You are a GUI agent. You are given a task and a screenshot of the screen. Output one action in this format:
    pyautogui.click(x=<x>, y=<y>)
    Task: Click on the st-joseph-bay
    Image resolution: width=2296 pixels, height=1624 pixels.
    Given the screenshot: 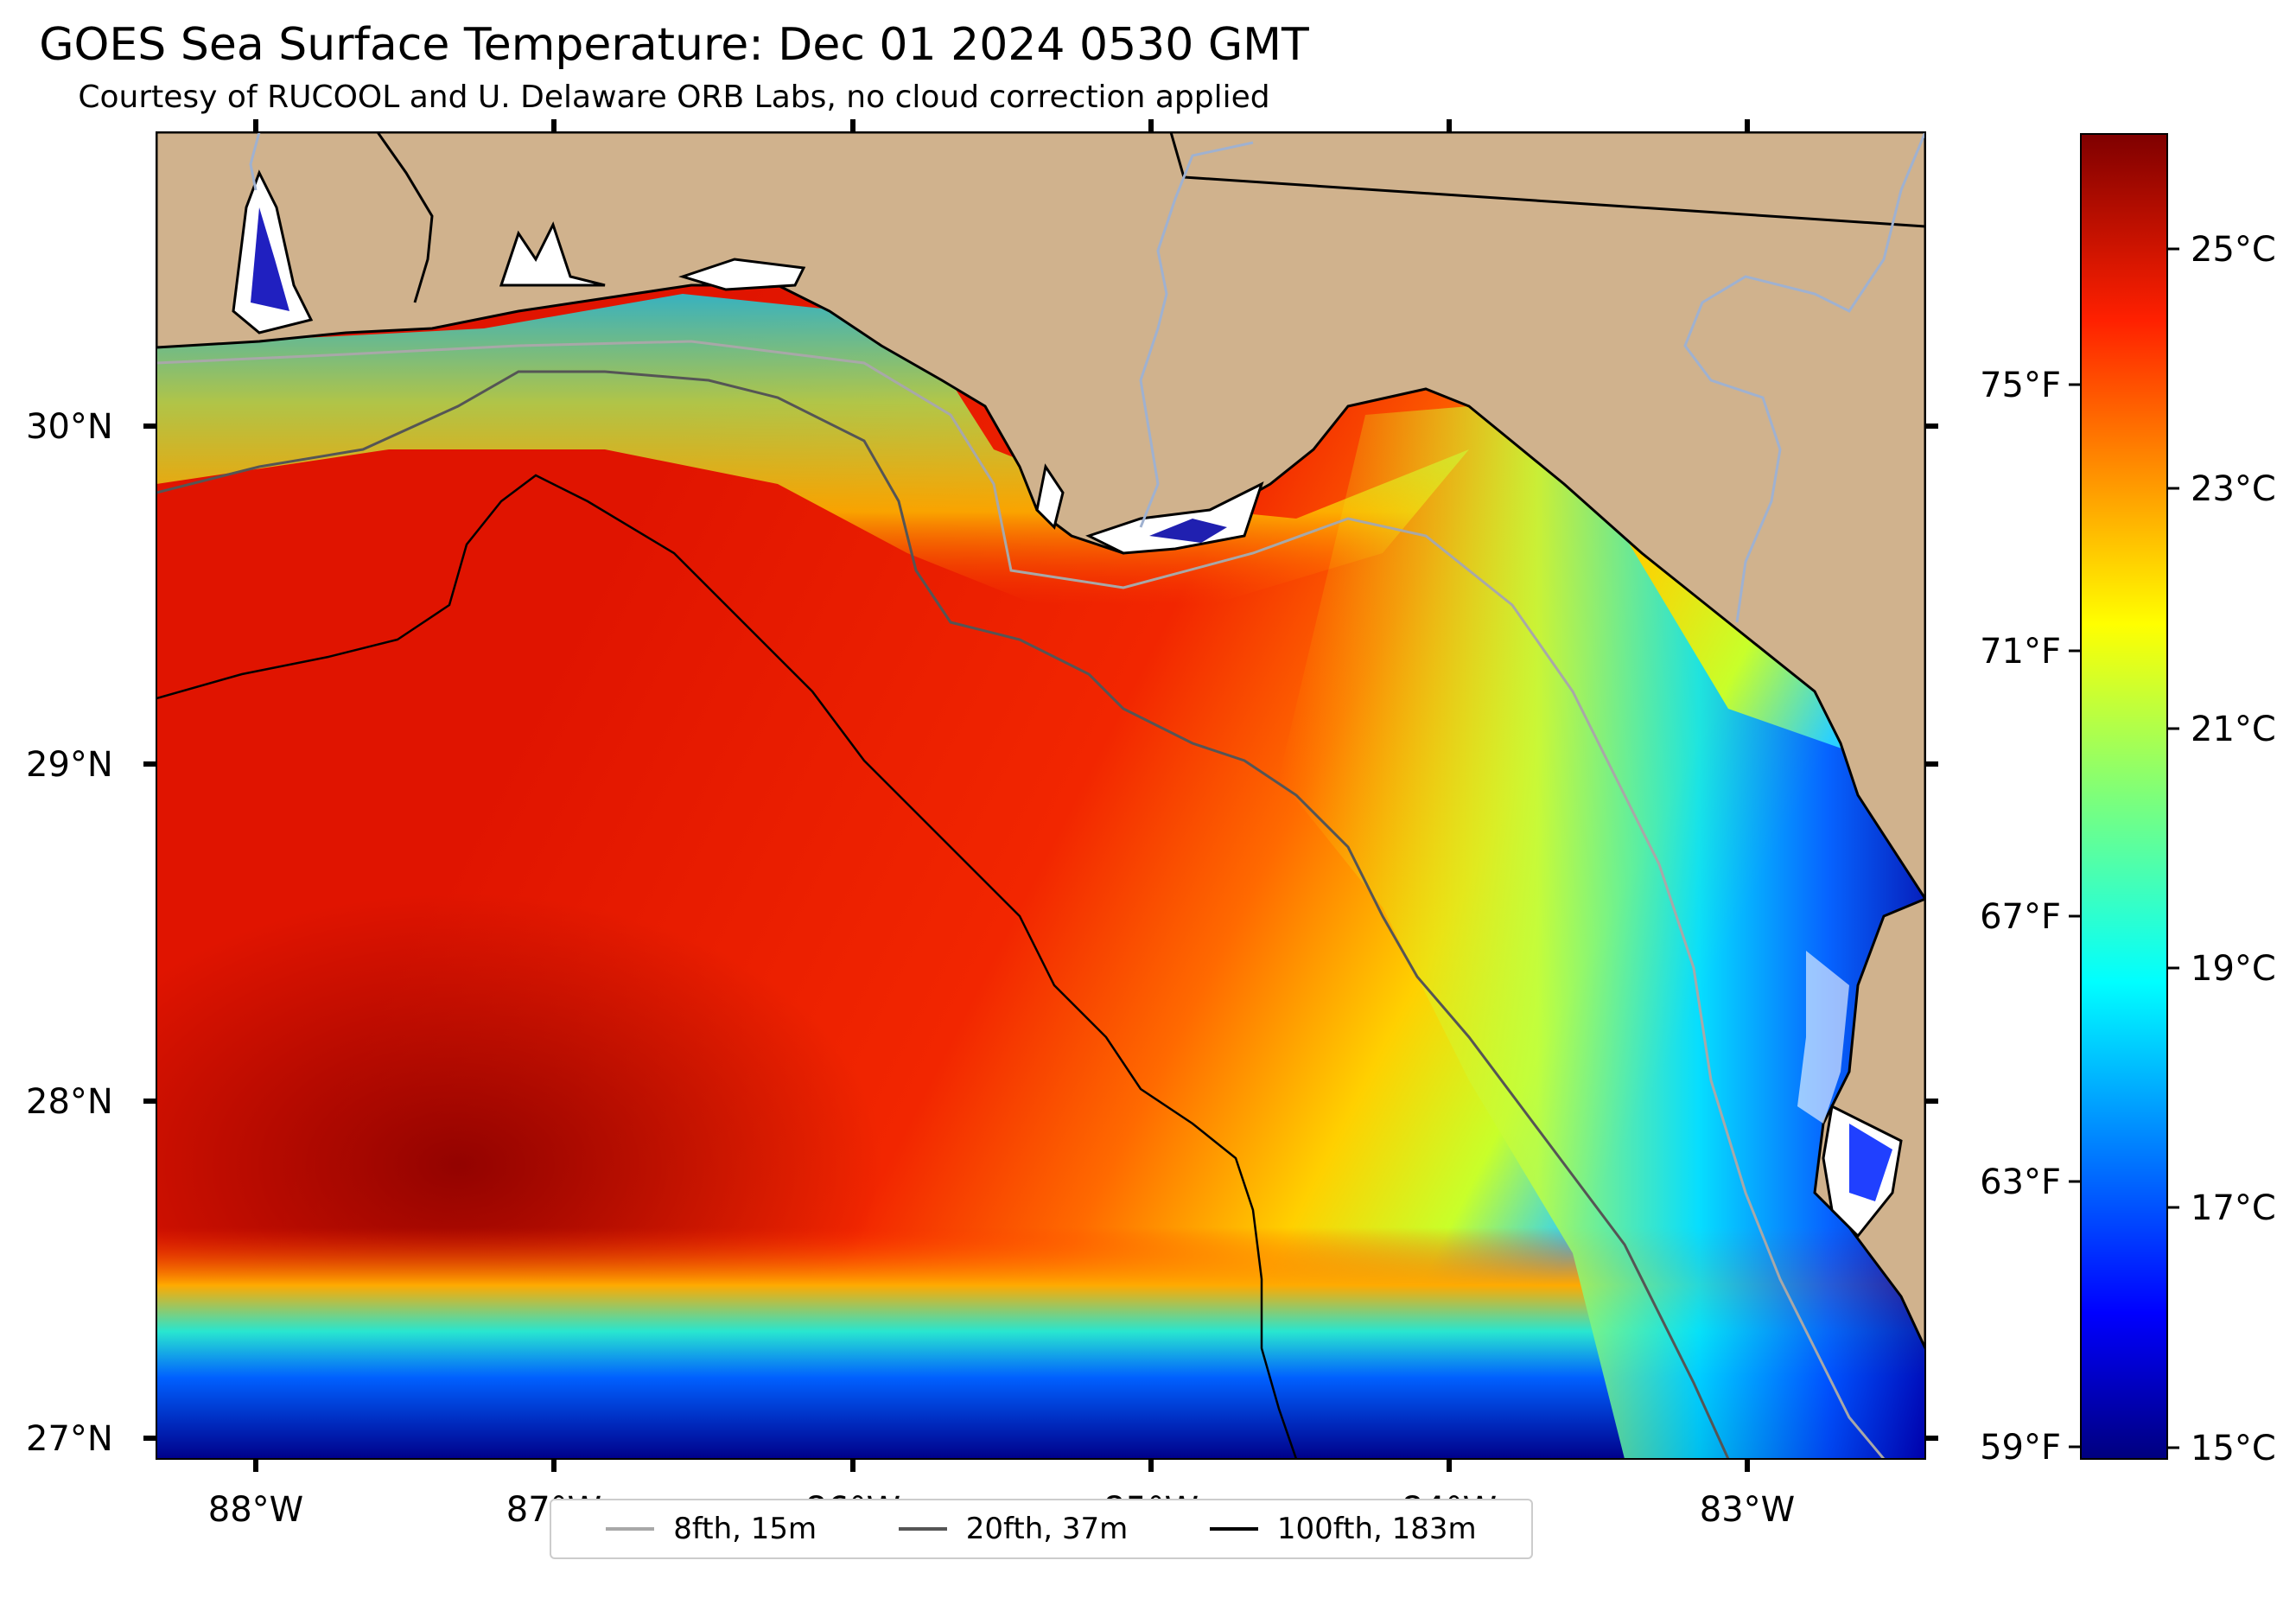 What is the action you would take?
    pyautogui.click(x=1050, y=496)
    